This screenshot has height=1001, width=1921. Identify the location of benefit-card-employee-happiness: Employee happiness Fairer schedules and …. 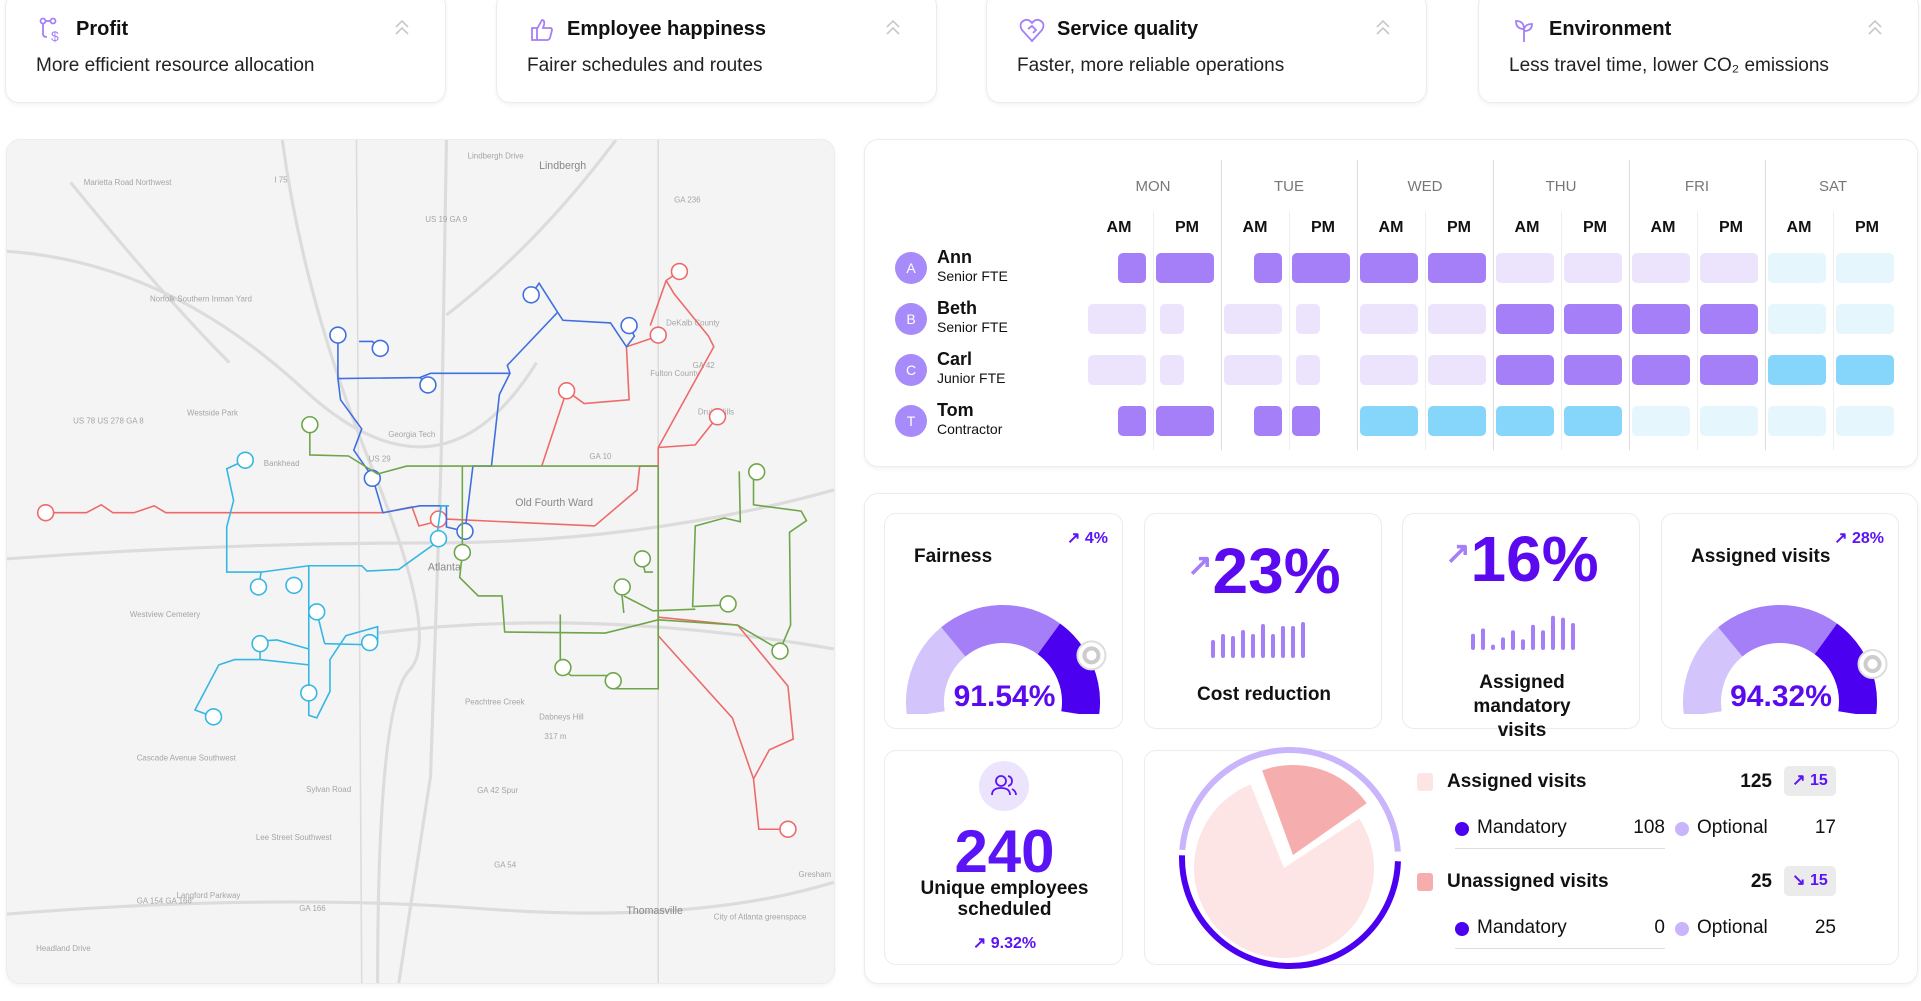
(716, 51).